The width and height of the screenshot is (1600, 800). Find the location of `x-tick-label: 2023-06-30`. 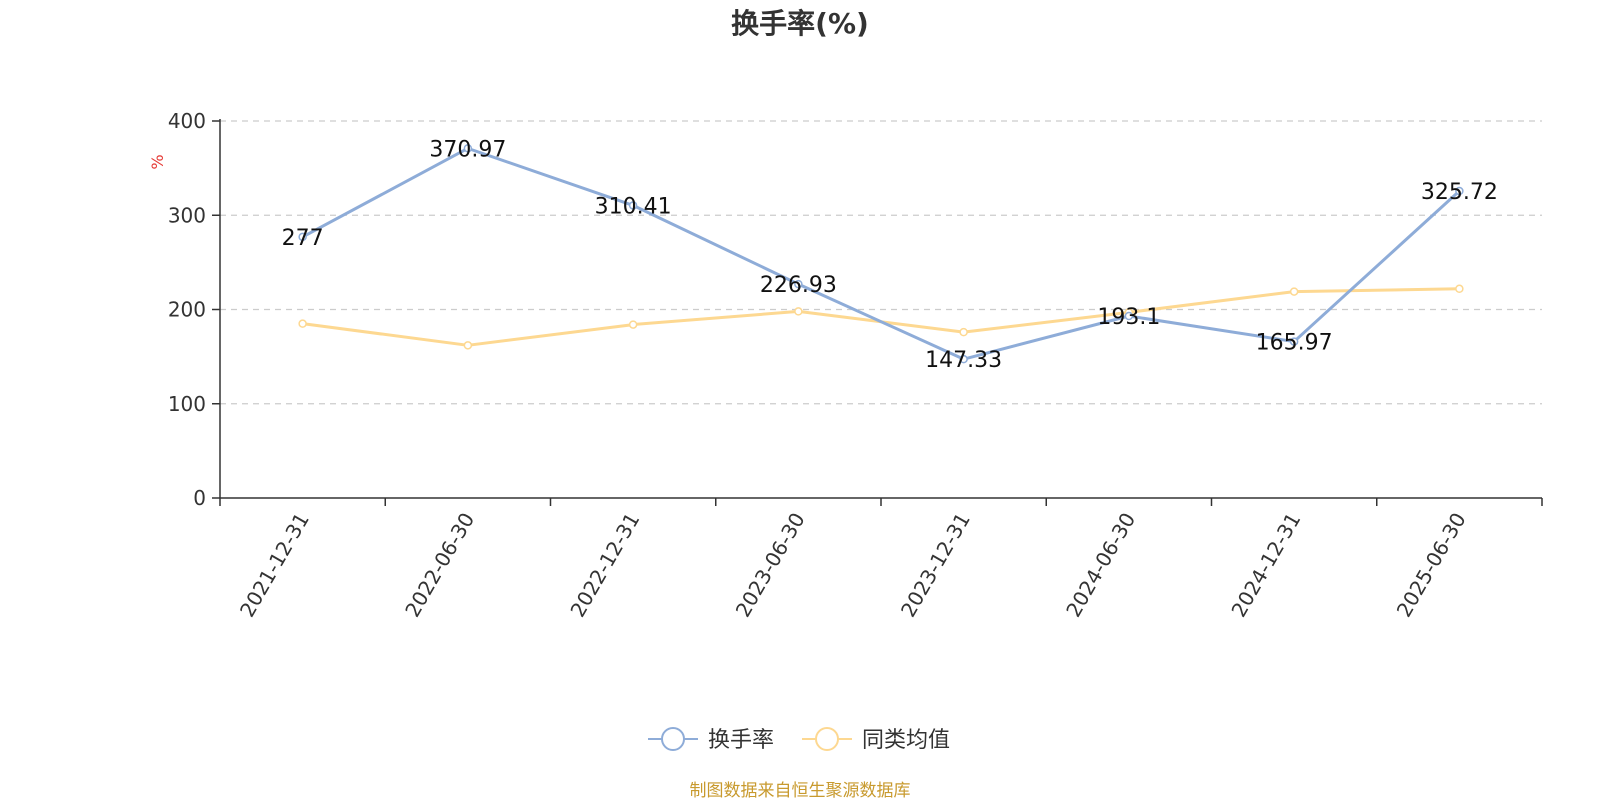

x-tick-label: 2023-06-30 is located at coordinates (770, 565).